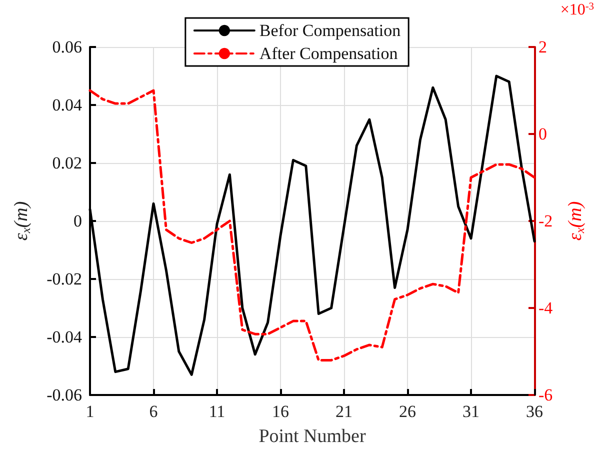 The height and width of the screenshot is (451, 594). What do you see at coordinates (64, 279) in the screenshot?
I see `y-tick-label: -0.02` at bounding box center [64, 279].